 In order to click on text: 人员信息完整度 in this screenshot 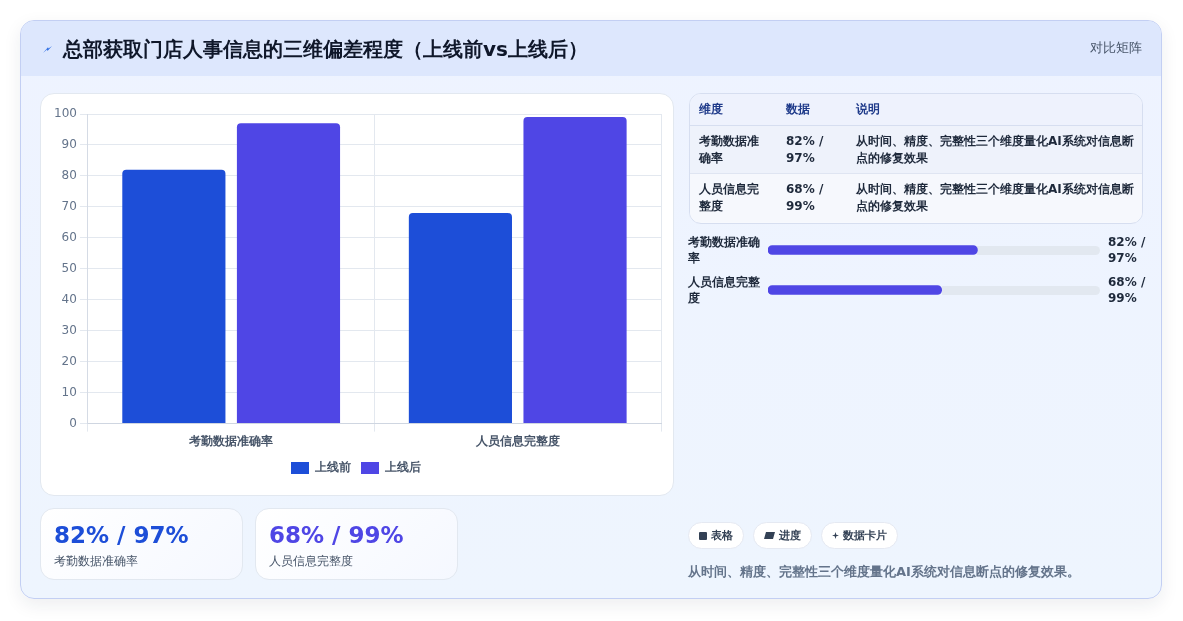, I will do `click(311, 561)`.